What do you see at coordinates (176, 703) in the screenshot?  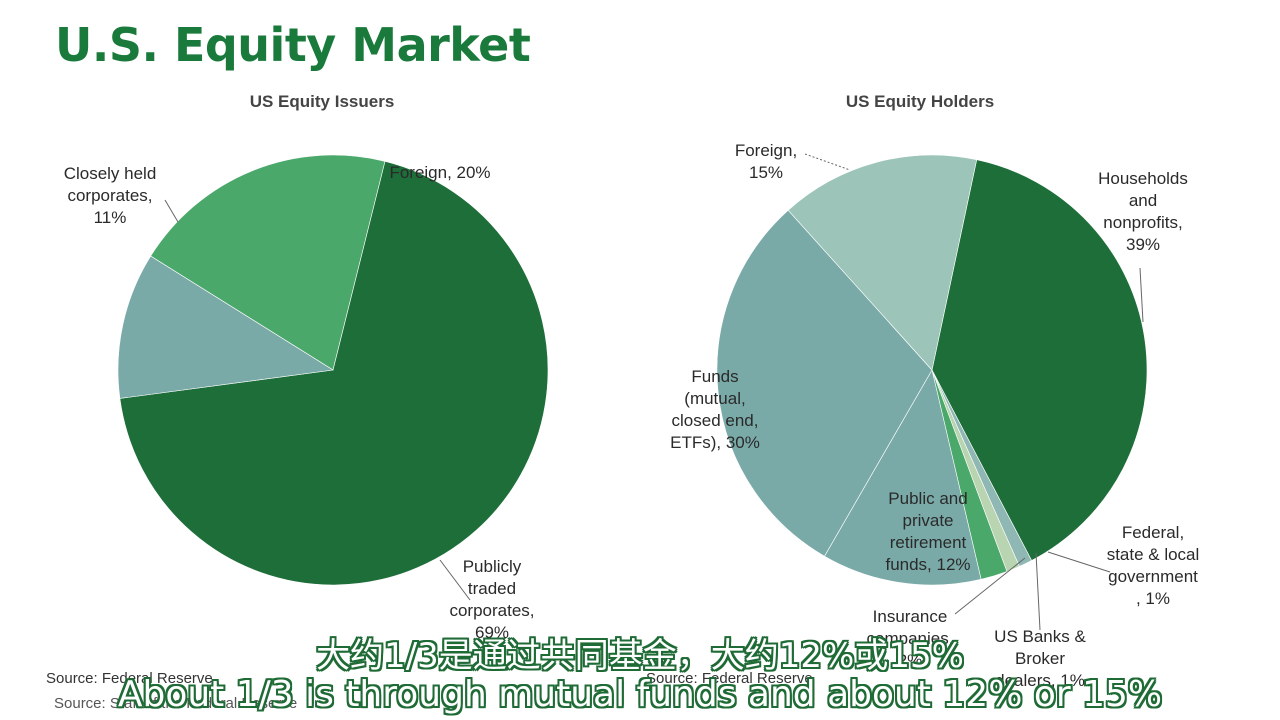 I see `source-left-ghost: Source: Staff of the Federal Reserve` at bounding box center [176, 703].